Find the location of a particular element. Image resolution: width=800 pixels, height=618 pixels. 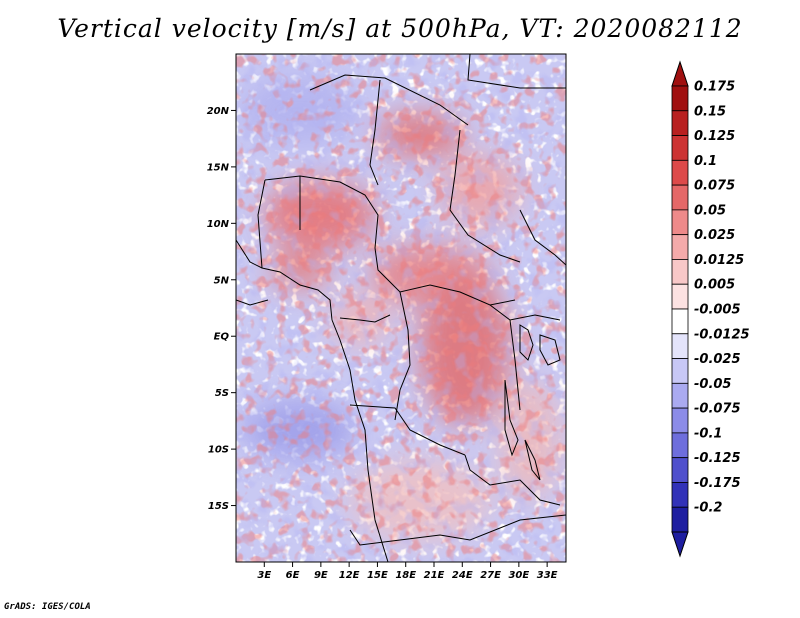

longitude-axis: 3E 6E 9E 12E 15E 18E 21E 24E 27E 30E 33E is located at coordinates (407, 571).